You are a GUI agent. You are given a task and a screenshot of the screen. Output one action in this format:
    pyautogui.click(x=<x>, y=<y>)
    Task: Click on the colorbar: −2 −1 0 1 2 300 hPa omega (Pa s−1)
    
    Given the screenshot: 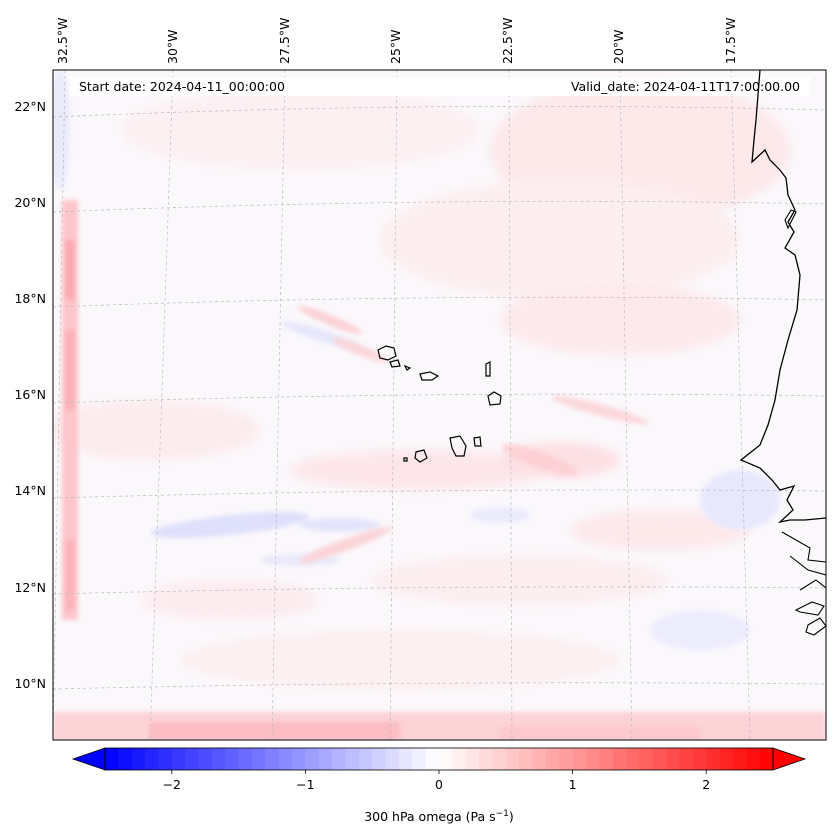 What is the action you would take?
    pyautogui.click(x=439, y=785)
    